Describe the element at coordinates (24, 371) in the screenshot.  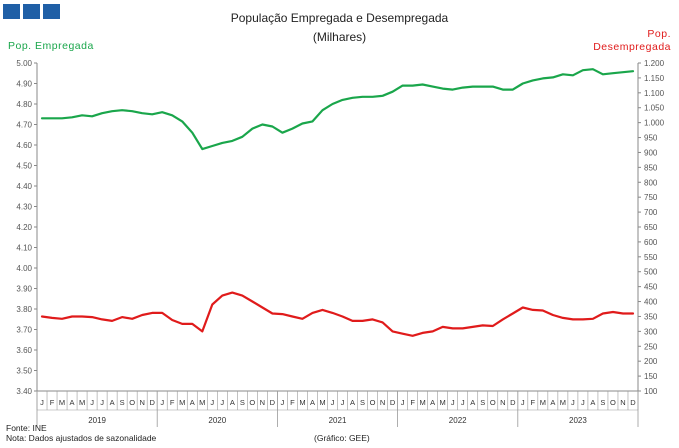
I see `left-tick-label: 3.50` at that location.